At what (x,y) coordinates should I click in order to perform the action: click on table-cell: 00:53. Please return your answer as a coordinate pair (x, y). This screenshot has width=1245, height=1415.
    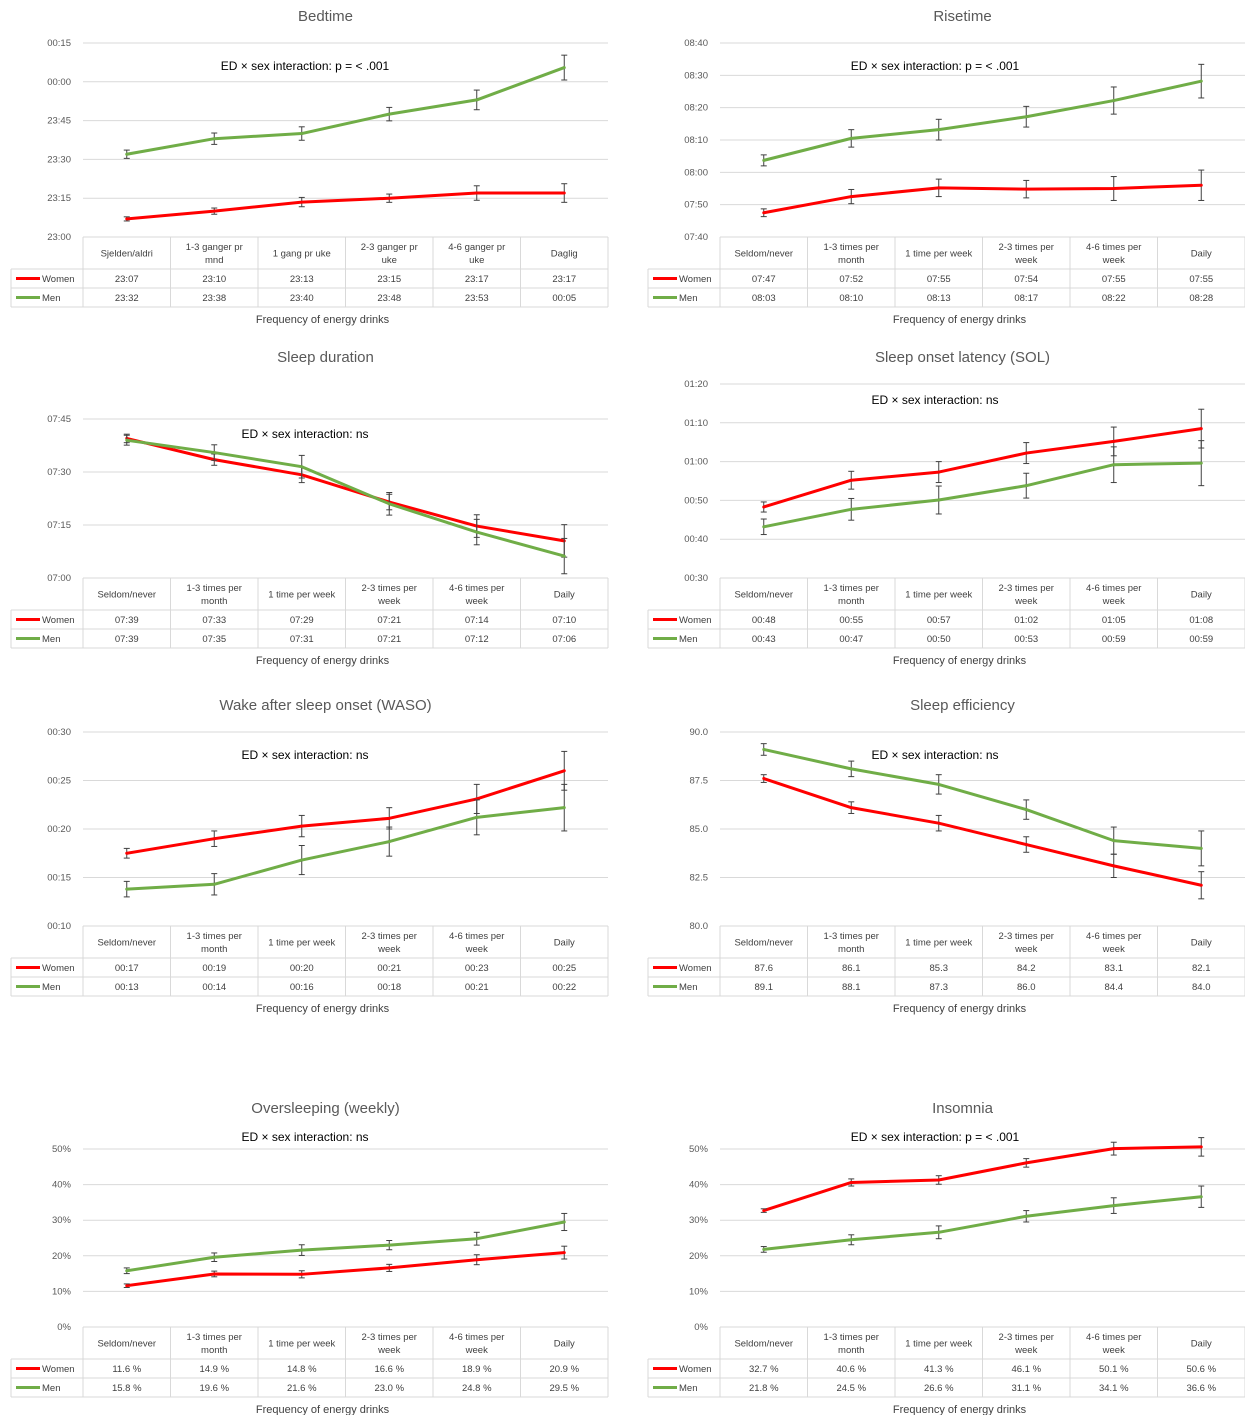
    Looking at the image, I should click on (1026, 639).